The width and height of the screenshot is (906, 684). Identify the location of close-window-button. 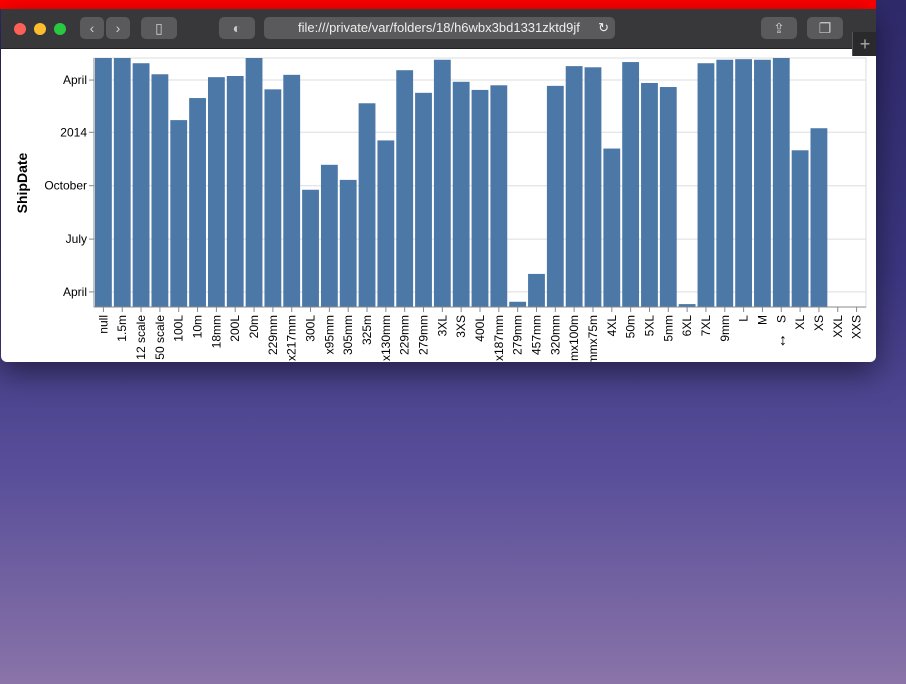
(20, 29).